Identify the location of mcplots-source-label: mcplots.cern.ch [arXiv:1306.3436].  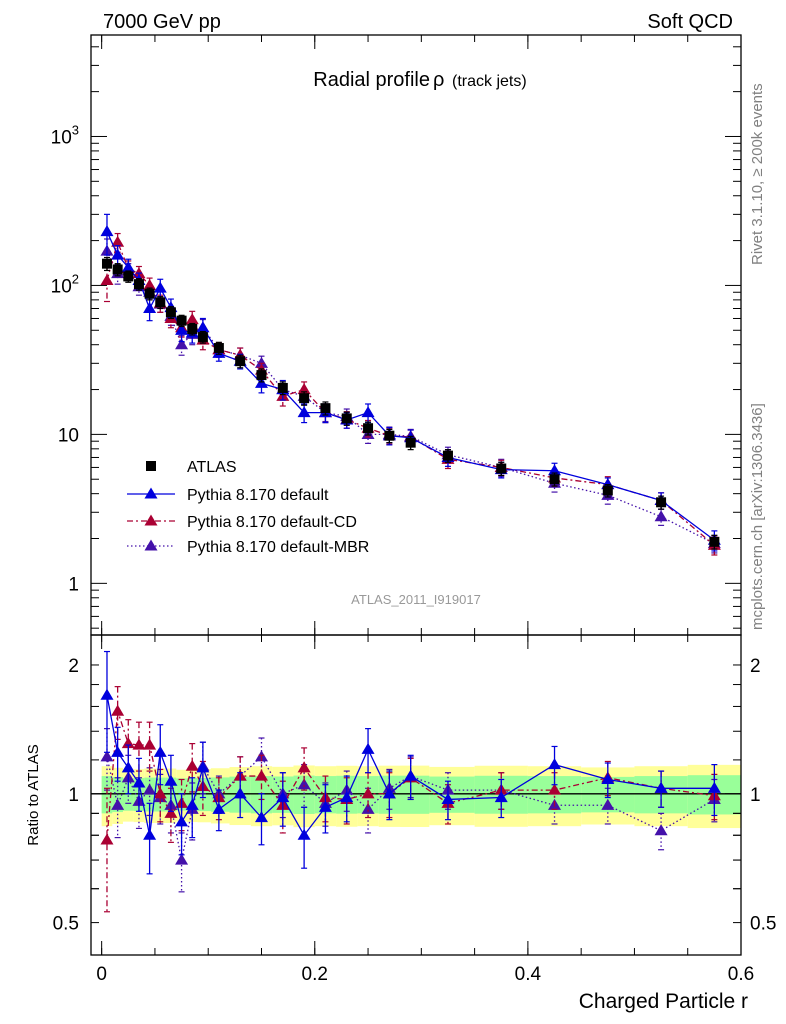
(757, 516).